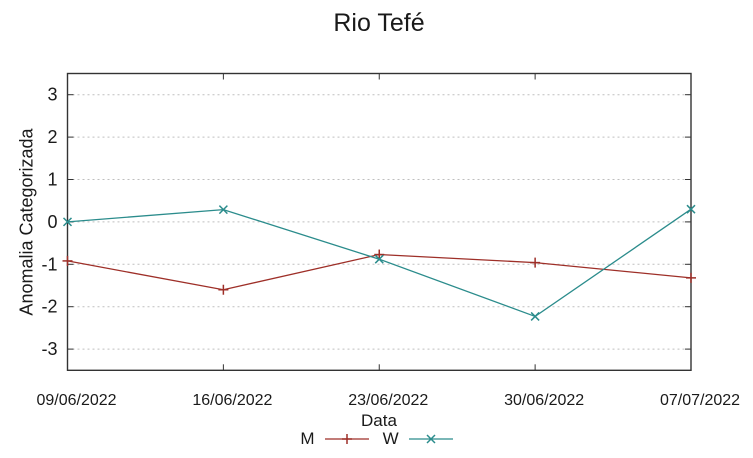  I want to click on x-tick-label: 23/06/2022, so click(388, 400).